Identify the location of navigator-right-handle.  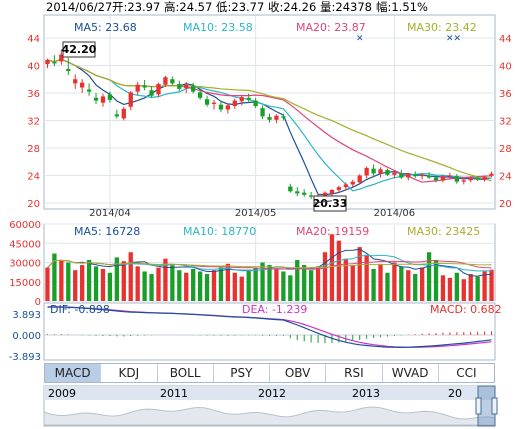
(494, 406).